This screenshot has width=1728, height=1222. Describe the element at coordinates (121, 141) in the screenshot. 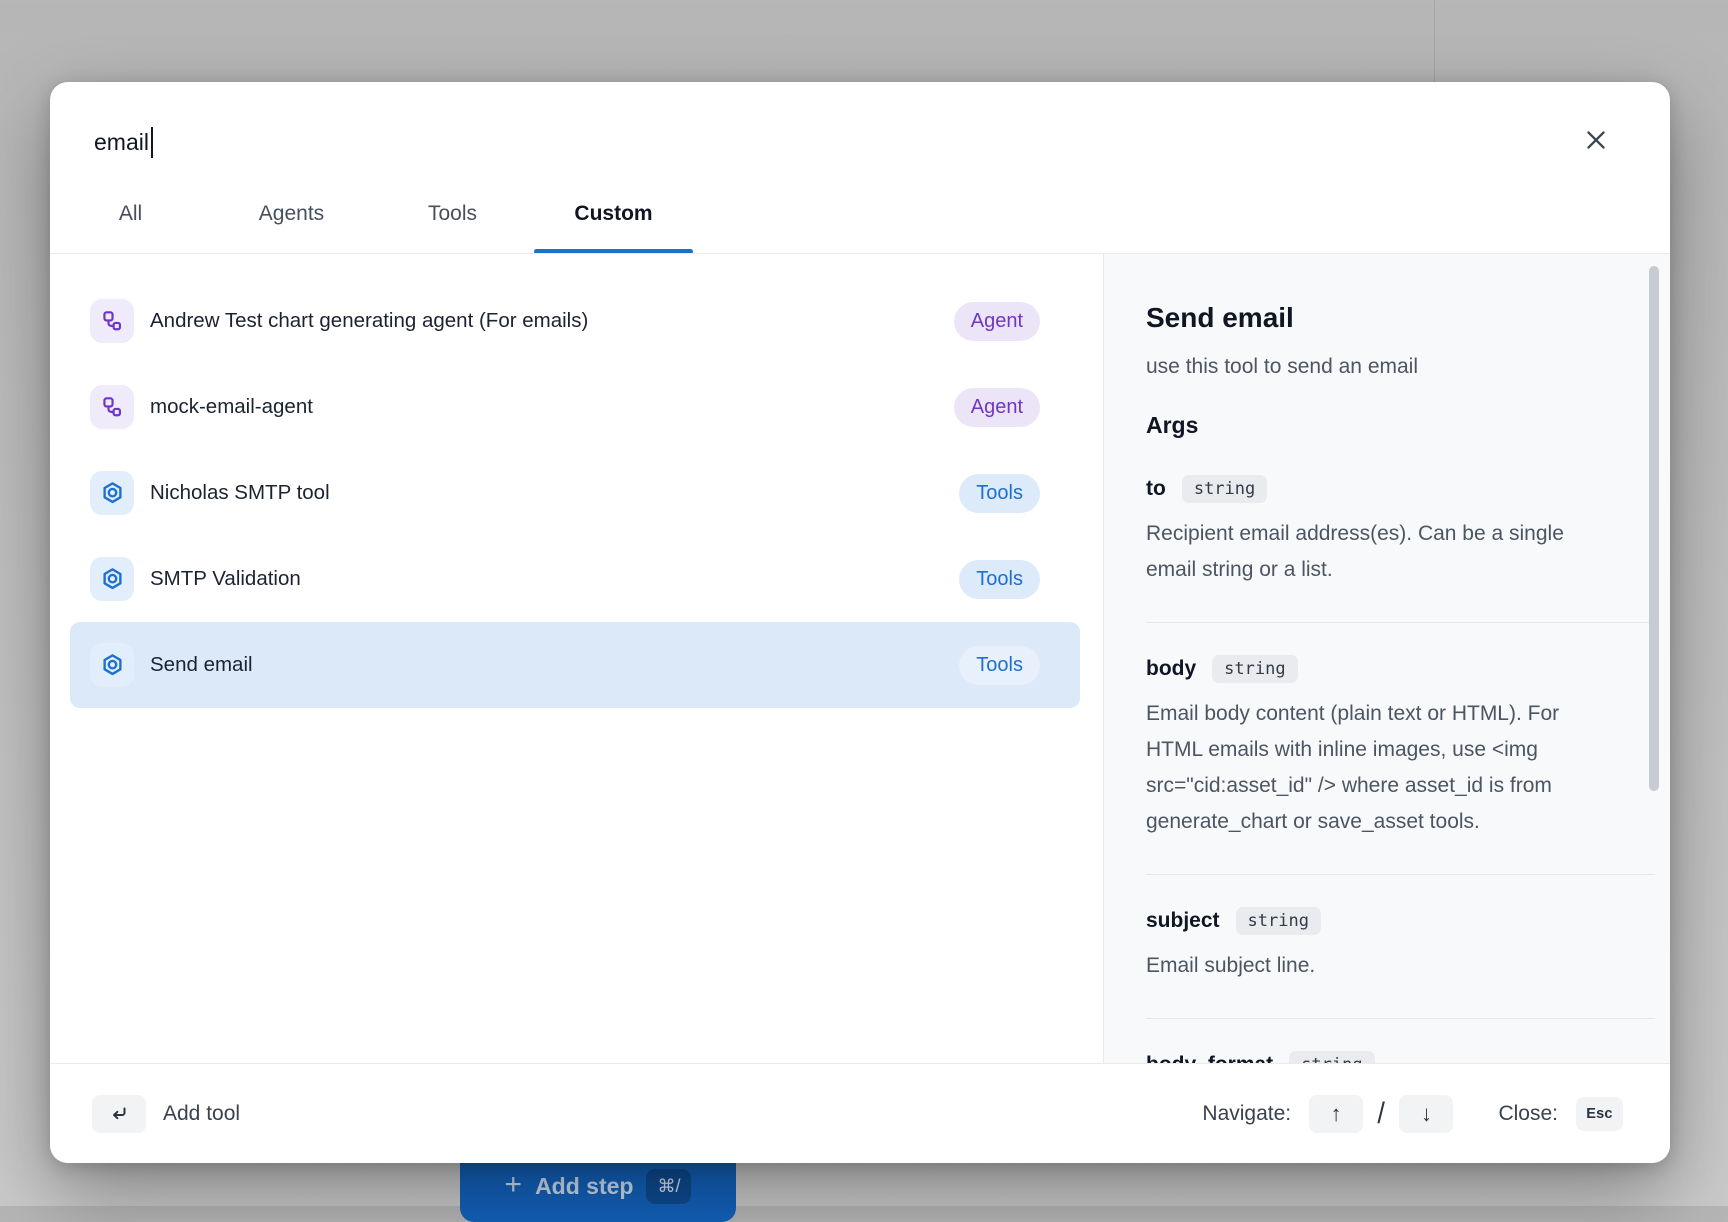

I see `search-input-value: email` at that location.